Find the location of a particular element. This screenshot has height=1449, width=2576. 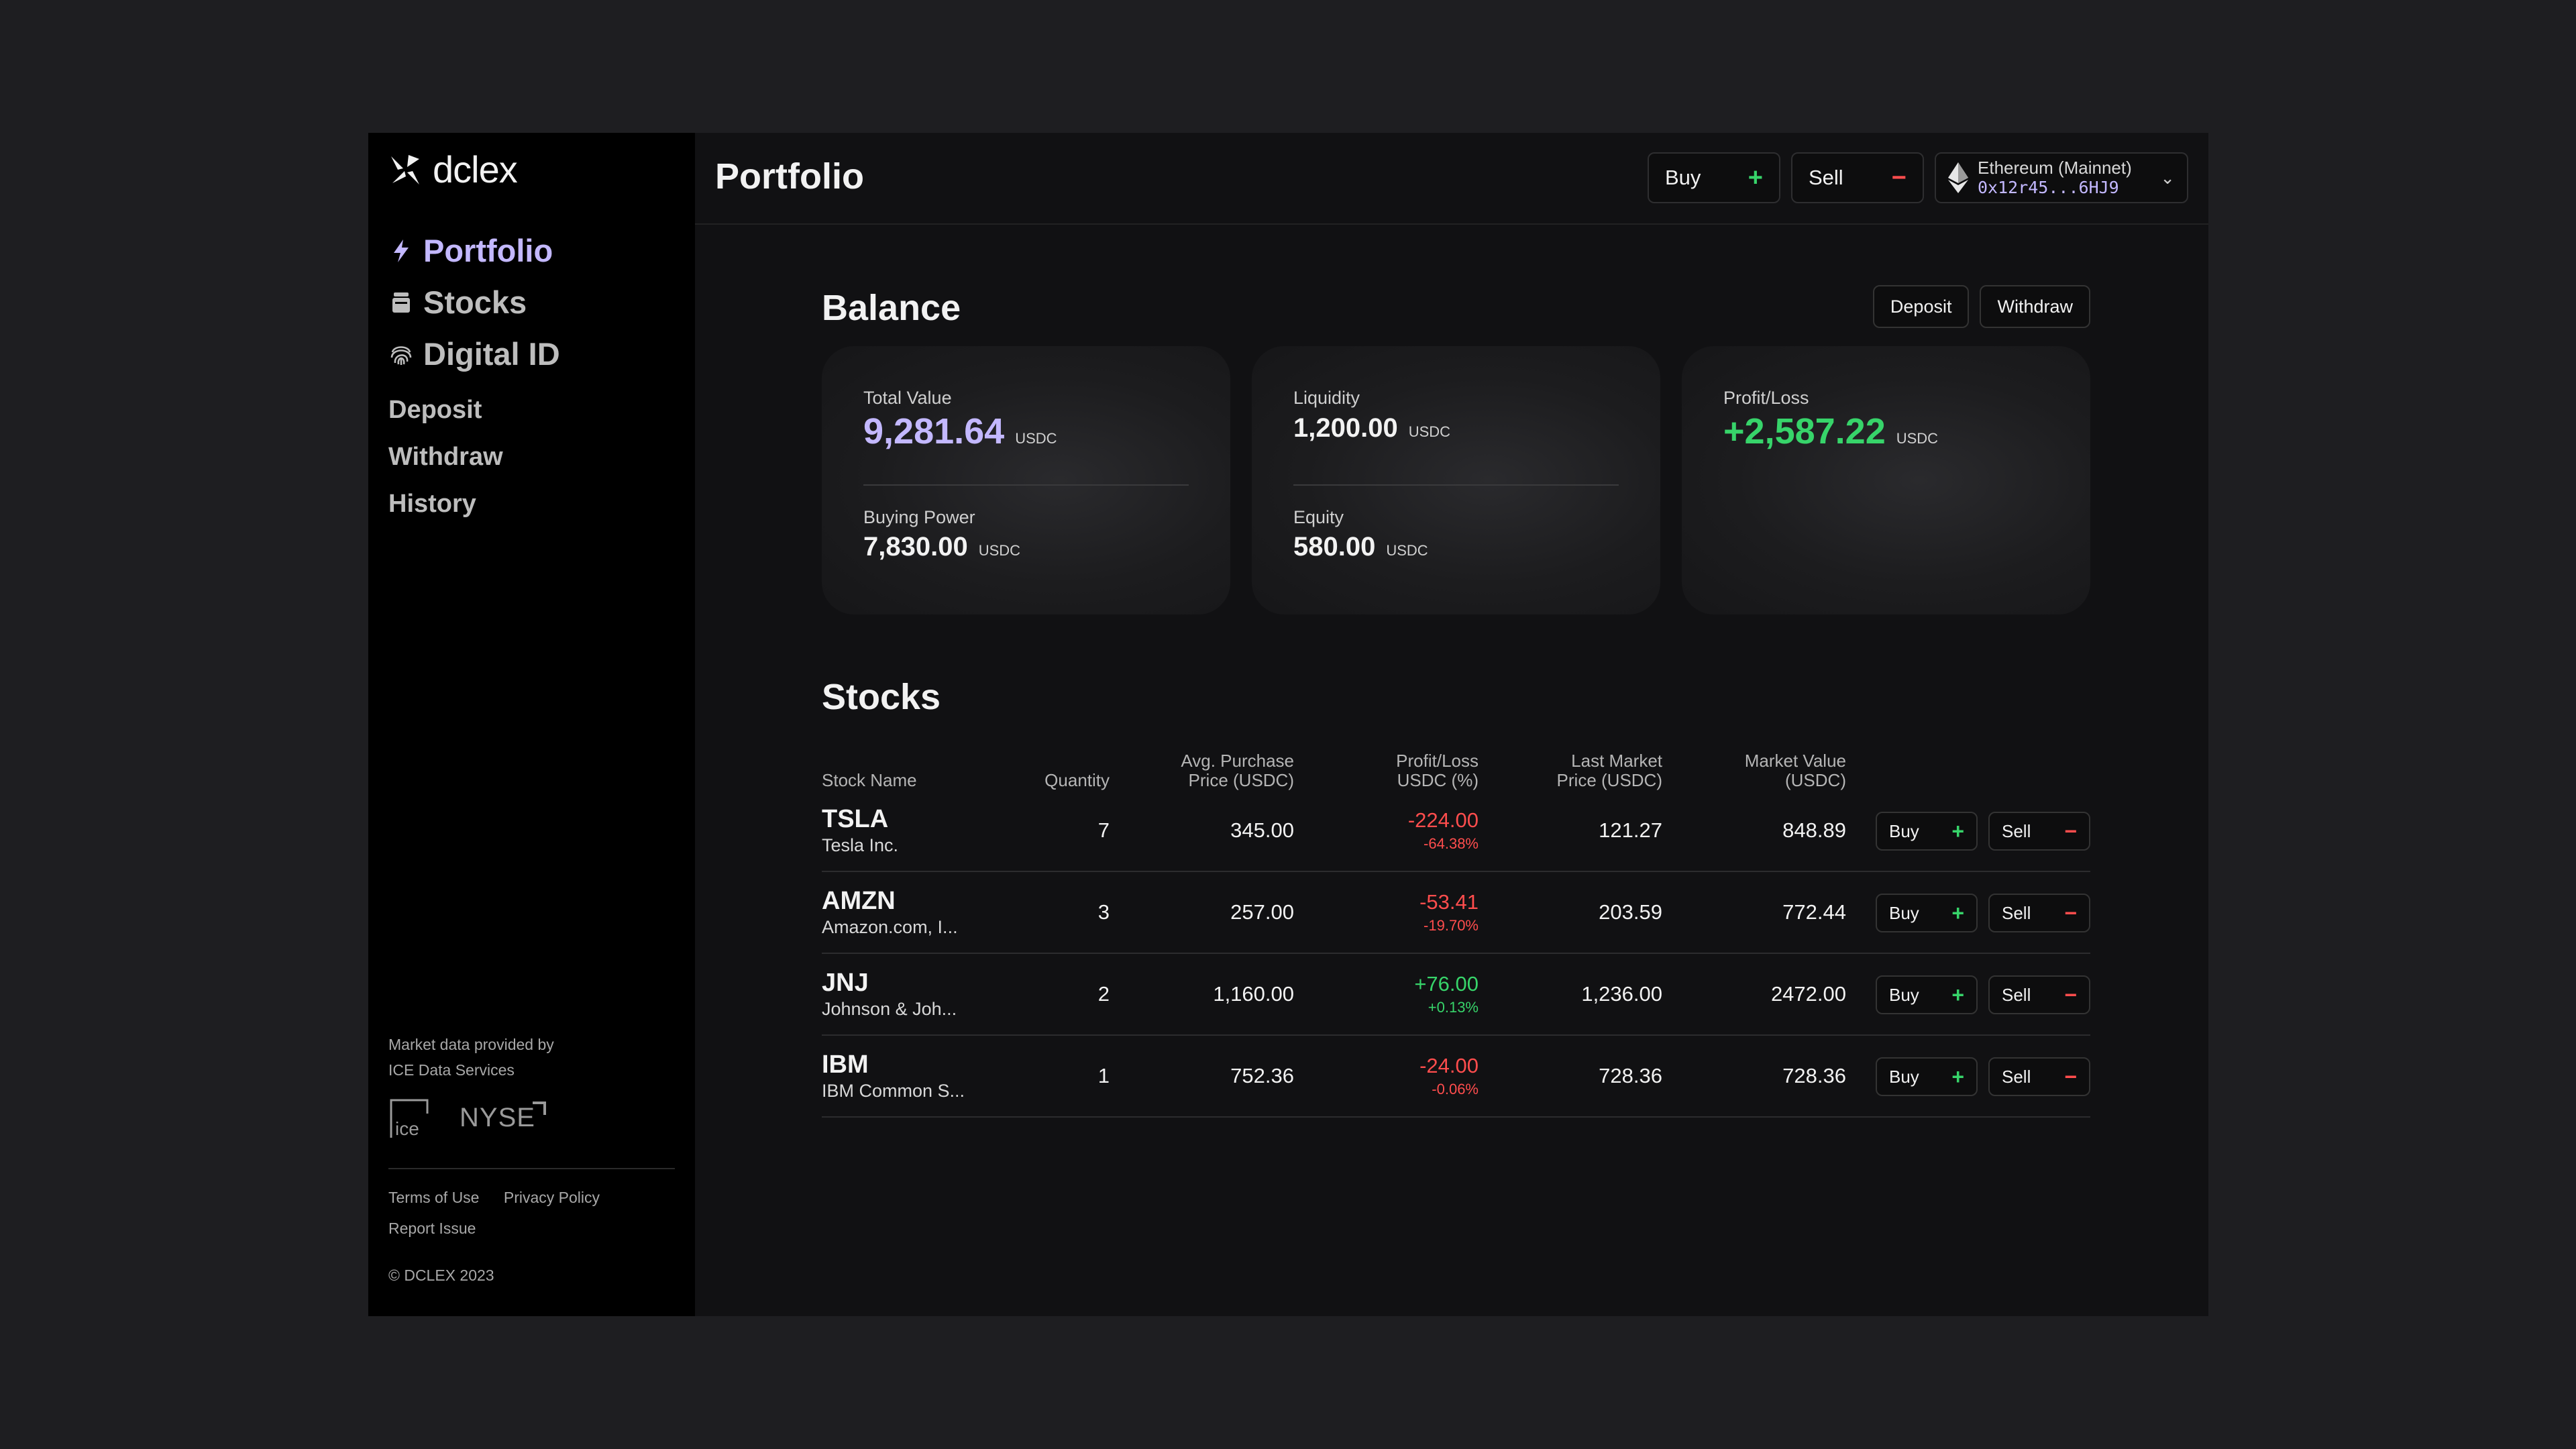

profit-loss-value: +2,587.22 is located at coordinates (1804, 431).